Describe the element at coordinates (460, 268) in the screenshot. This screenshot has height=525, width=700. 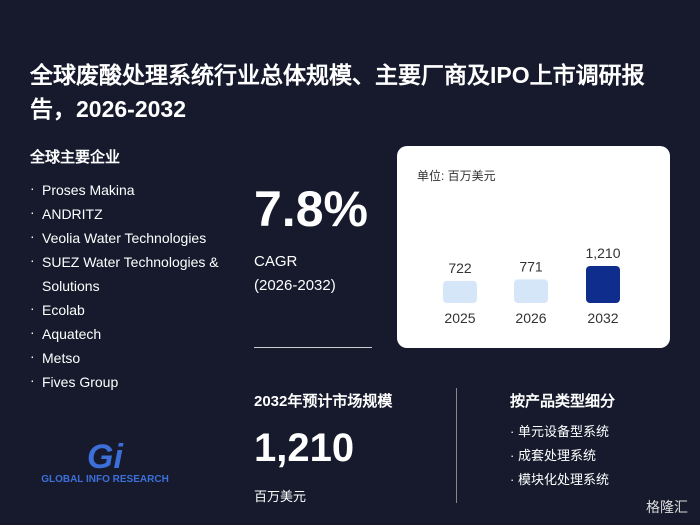
I see `value-label: 722` at that location.